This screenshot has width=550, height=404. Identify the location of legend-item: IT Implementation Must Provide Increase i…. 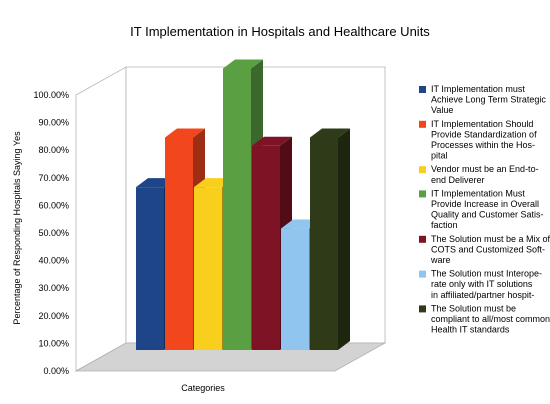
(481, 209).